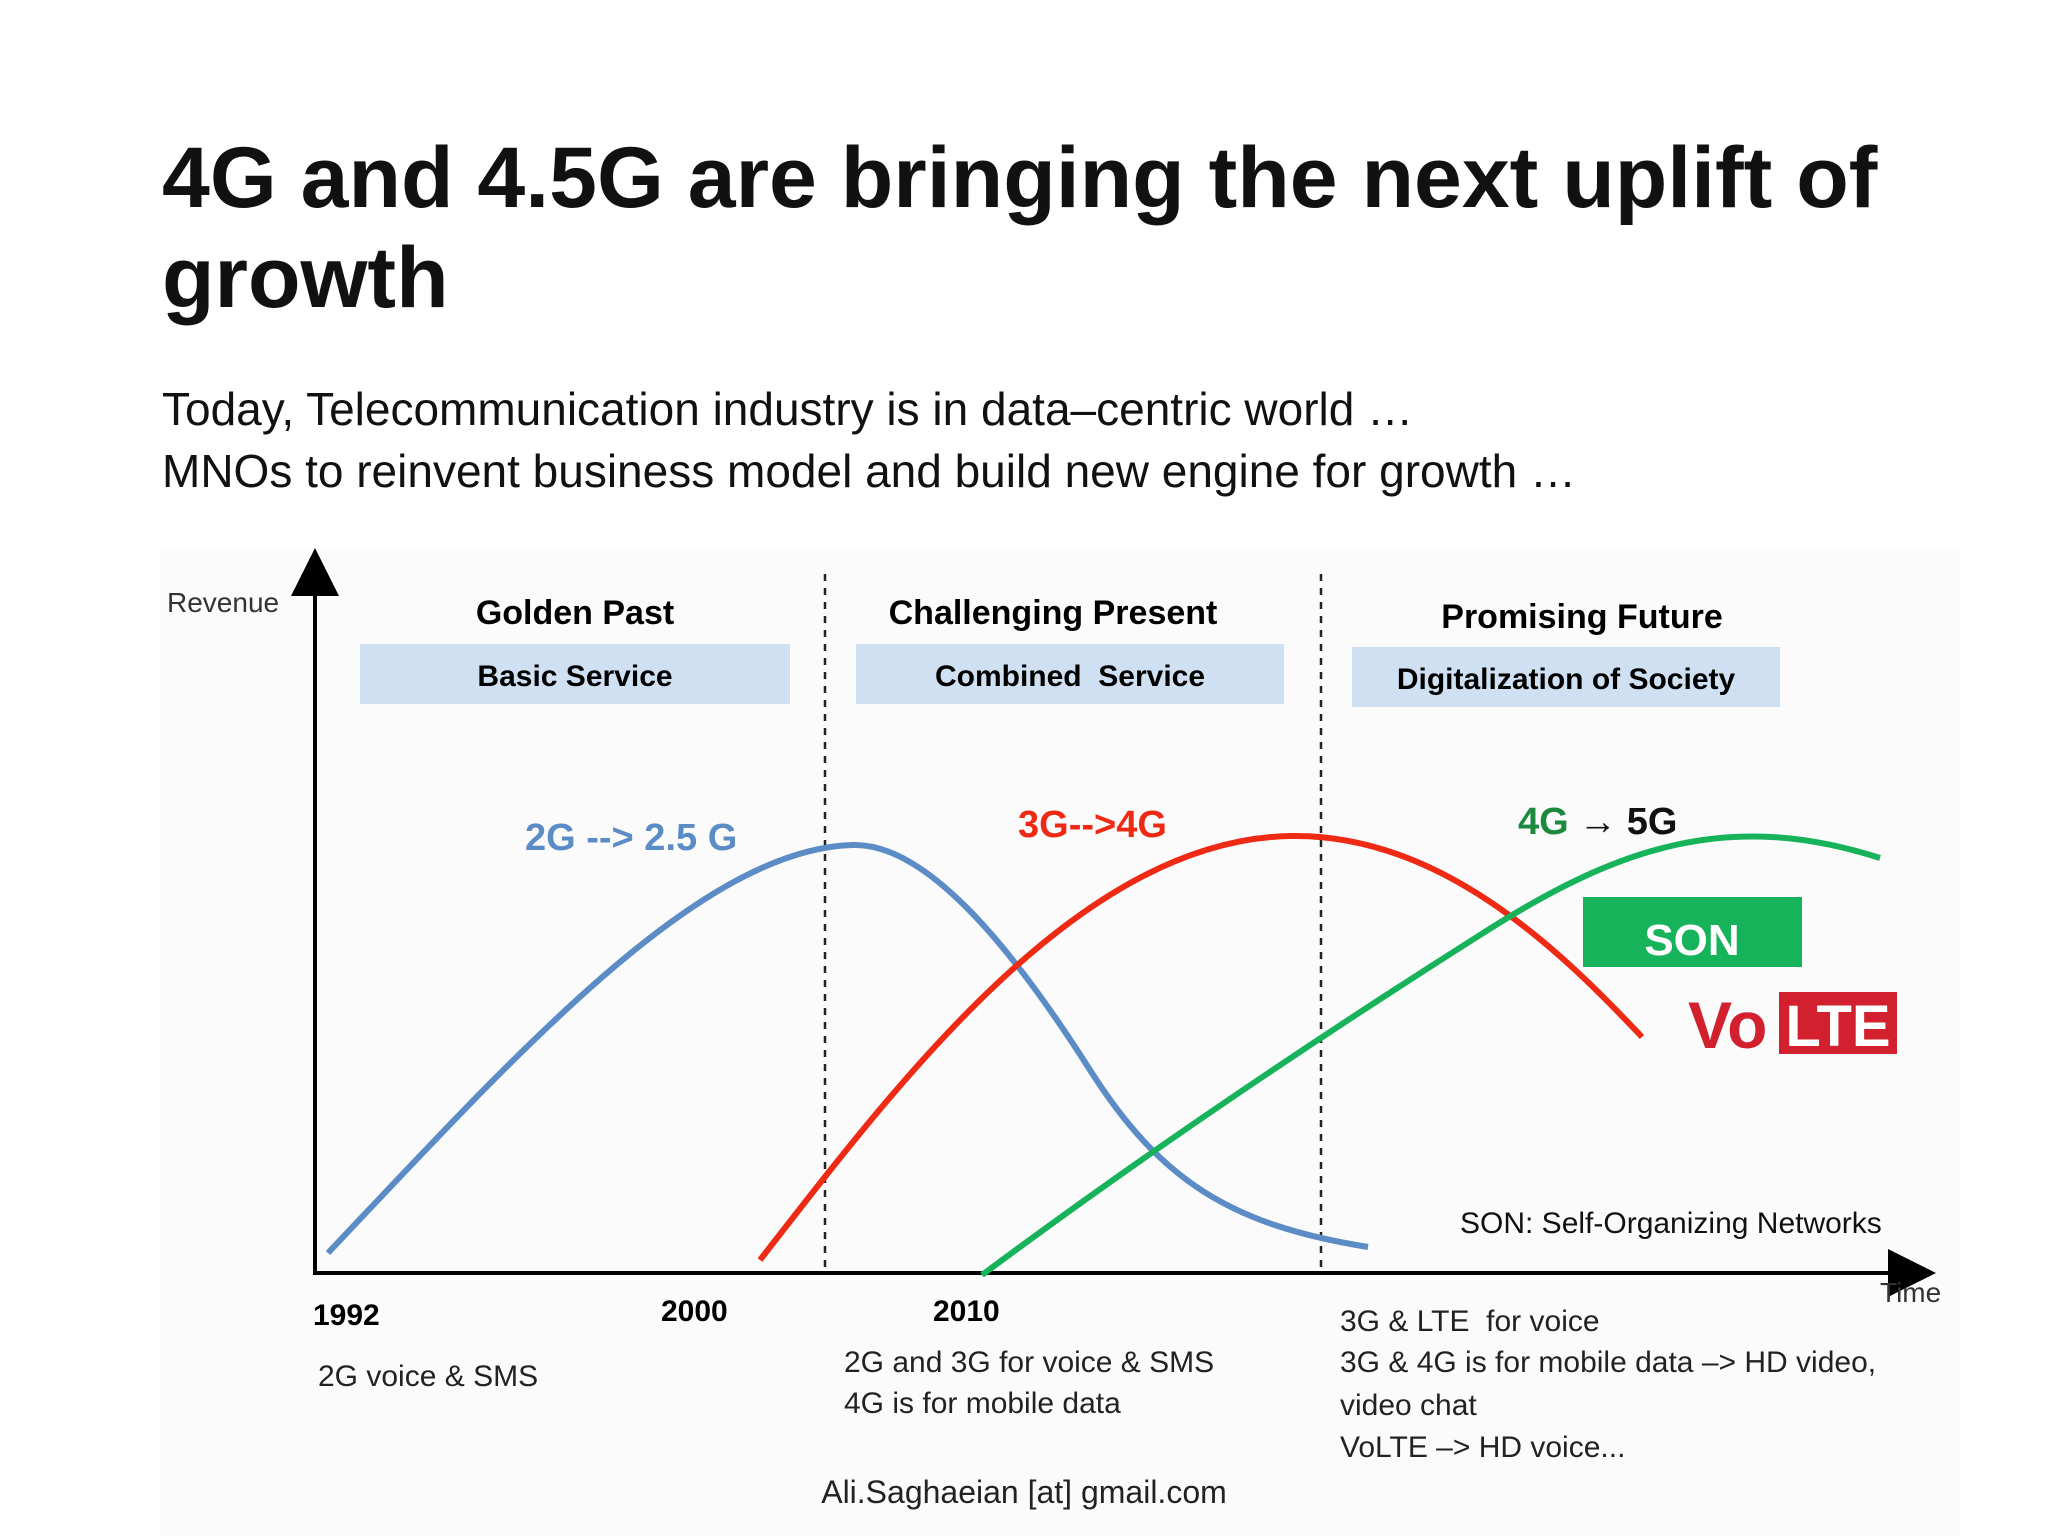 The width and height of the screenshot is (2048, 1536). Describe the element at coordinates (631, 838) in the screenshot. I see `curve-label-2g: 2G --> 2.5 G` at that location.